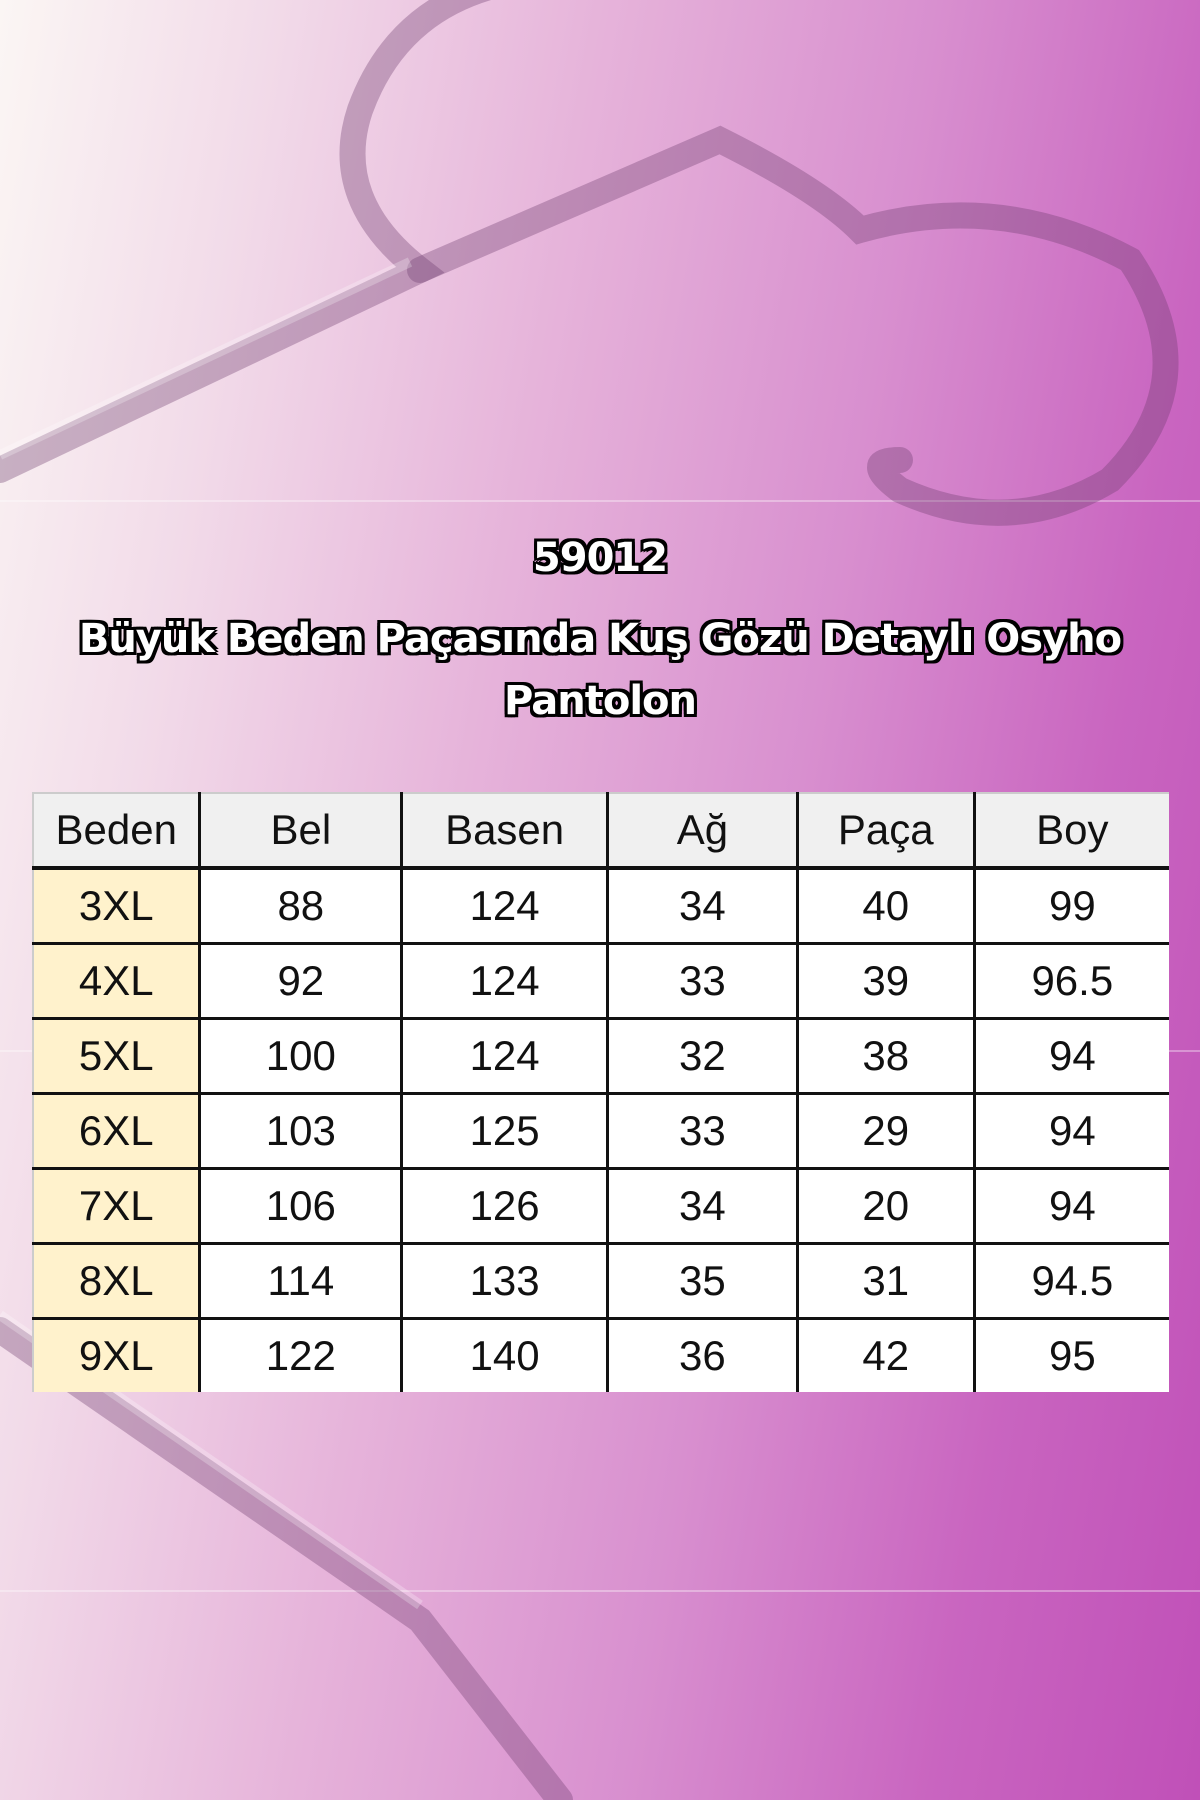 The width and height of the screenshot is (1200, 1800). I want to click on cell-paca: 38, so click(885, 1056).